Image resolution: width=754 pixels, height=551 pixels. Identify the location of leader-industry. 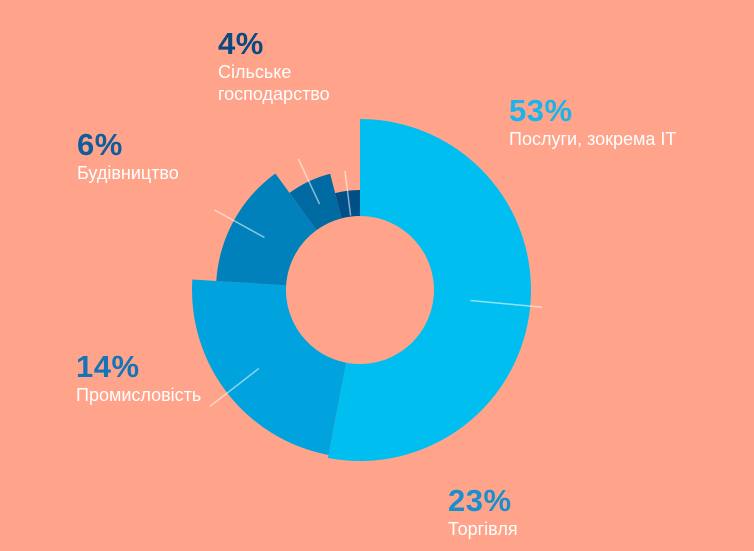
(239, 224).